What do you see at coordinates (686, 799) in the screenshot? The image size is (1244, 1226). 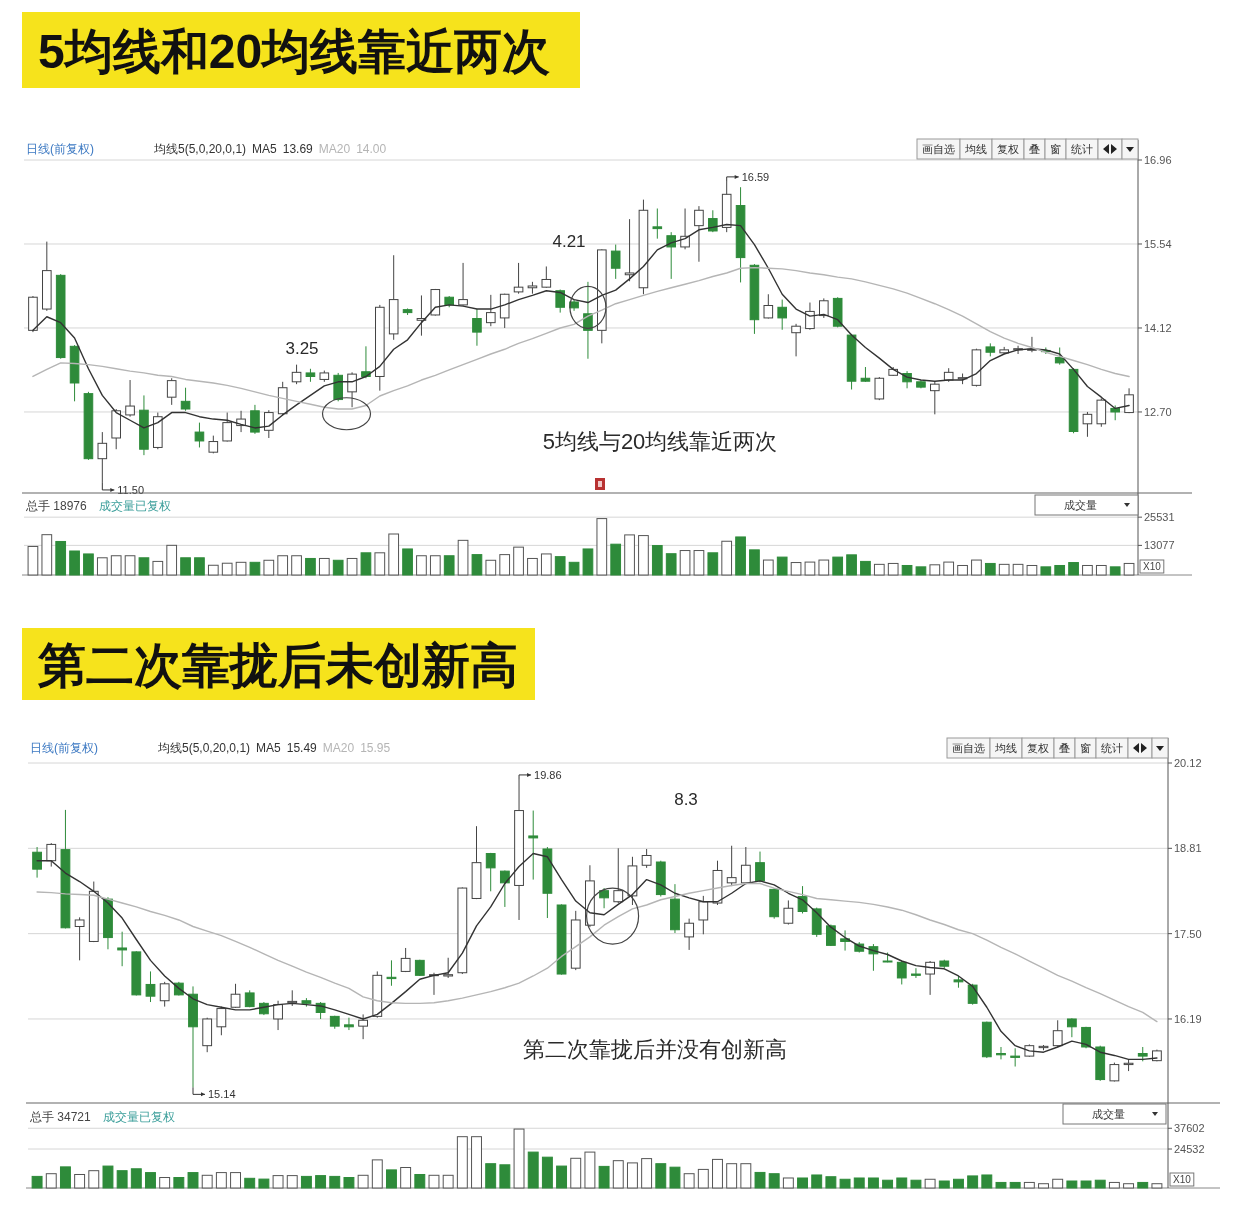 I see `annotation: 8.3` at bounding box center [686, 799].